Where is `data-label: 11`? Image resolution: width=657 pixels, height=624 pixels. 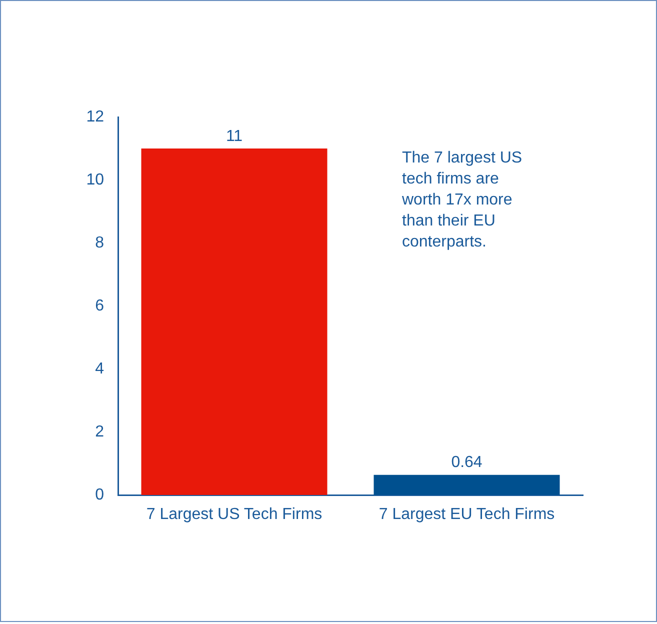
data-label: 11 is located at coordinates (234, 136).